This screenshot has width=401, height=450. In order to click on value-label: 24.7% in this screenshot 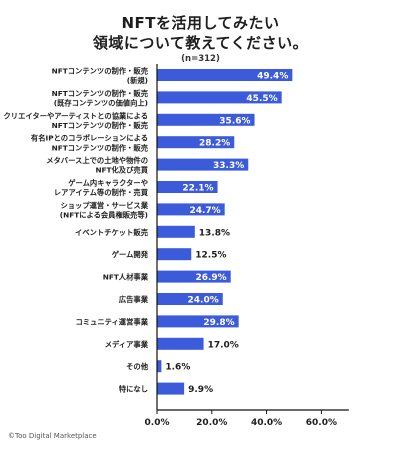, I will do `click(204, 211)`.